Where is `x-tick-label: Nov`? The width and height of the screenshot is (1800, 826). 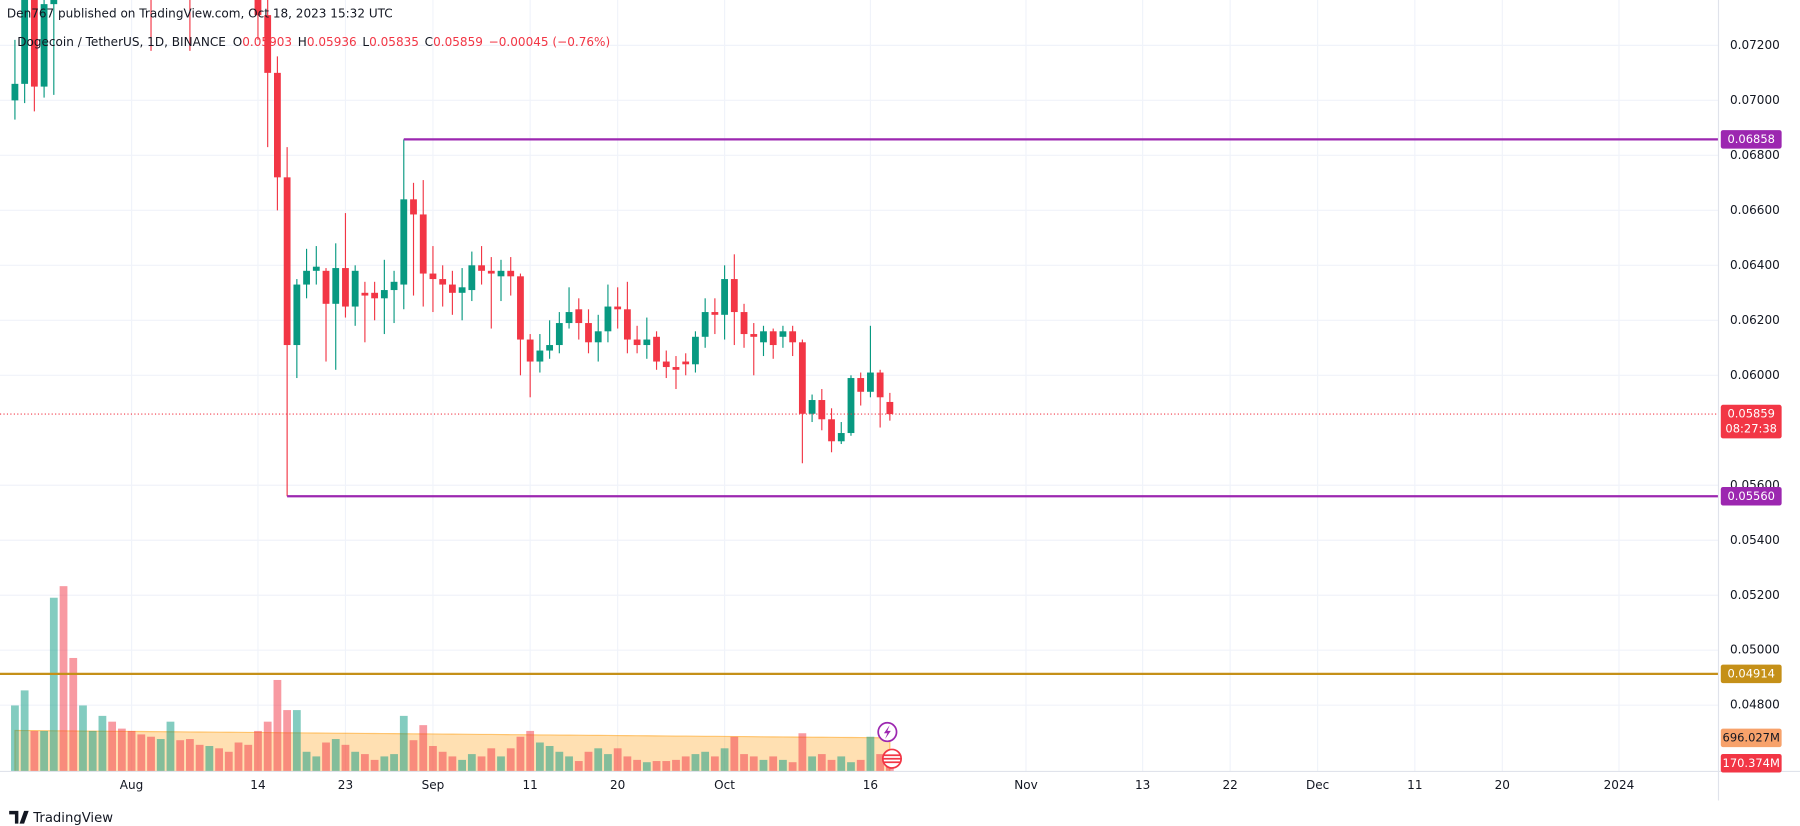 x-tick-label: Nov is located at coordinates (1026, 785).